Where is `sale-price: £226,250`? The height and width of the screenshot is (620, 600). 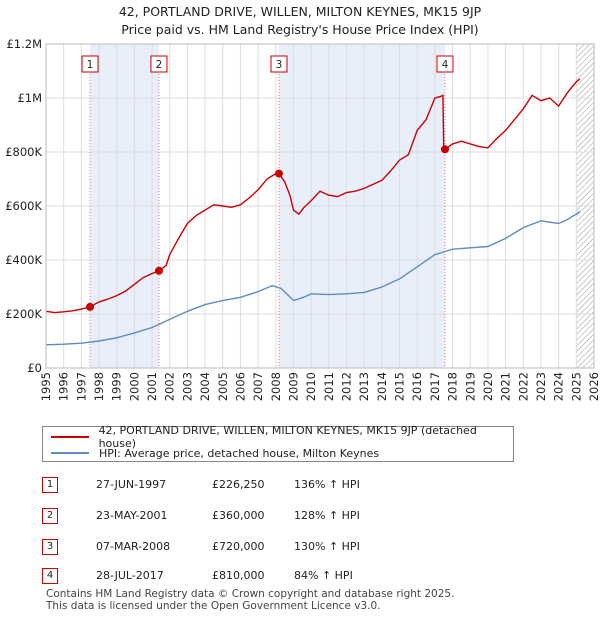
sale-price: £226,250 is located at coordinates (238, 484).